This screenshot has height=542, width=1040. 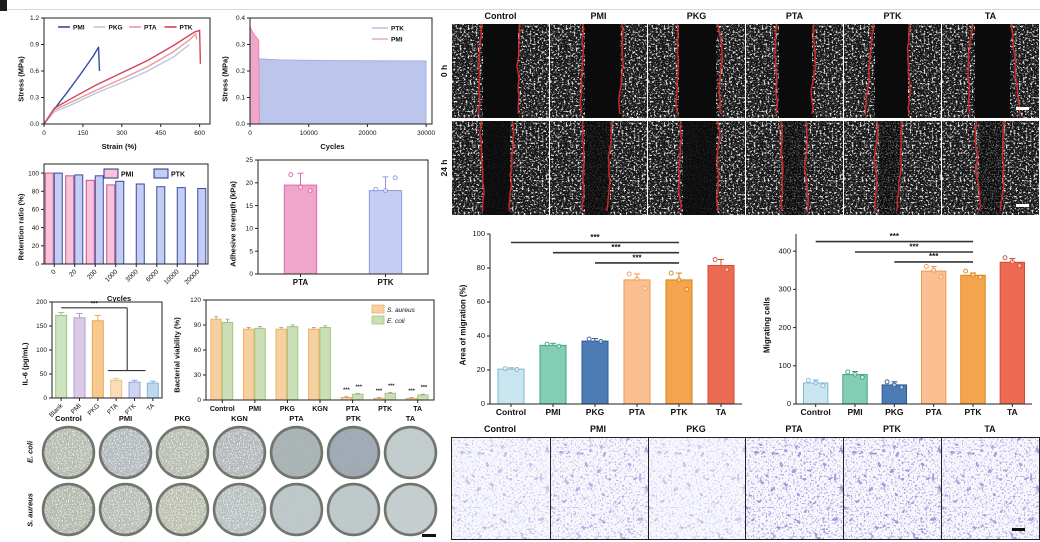 What do you see at coordinates (598, 488) in the screenshot?
I see `transwell-image-PMI` at bounding box center [598, 488].